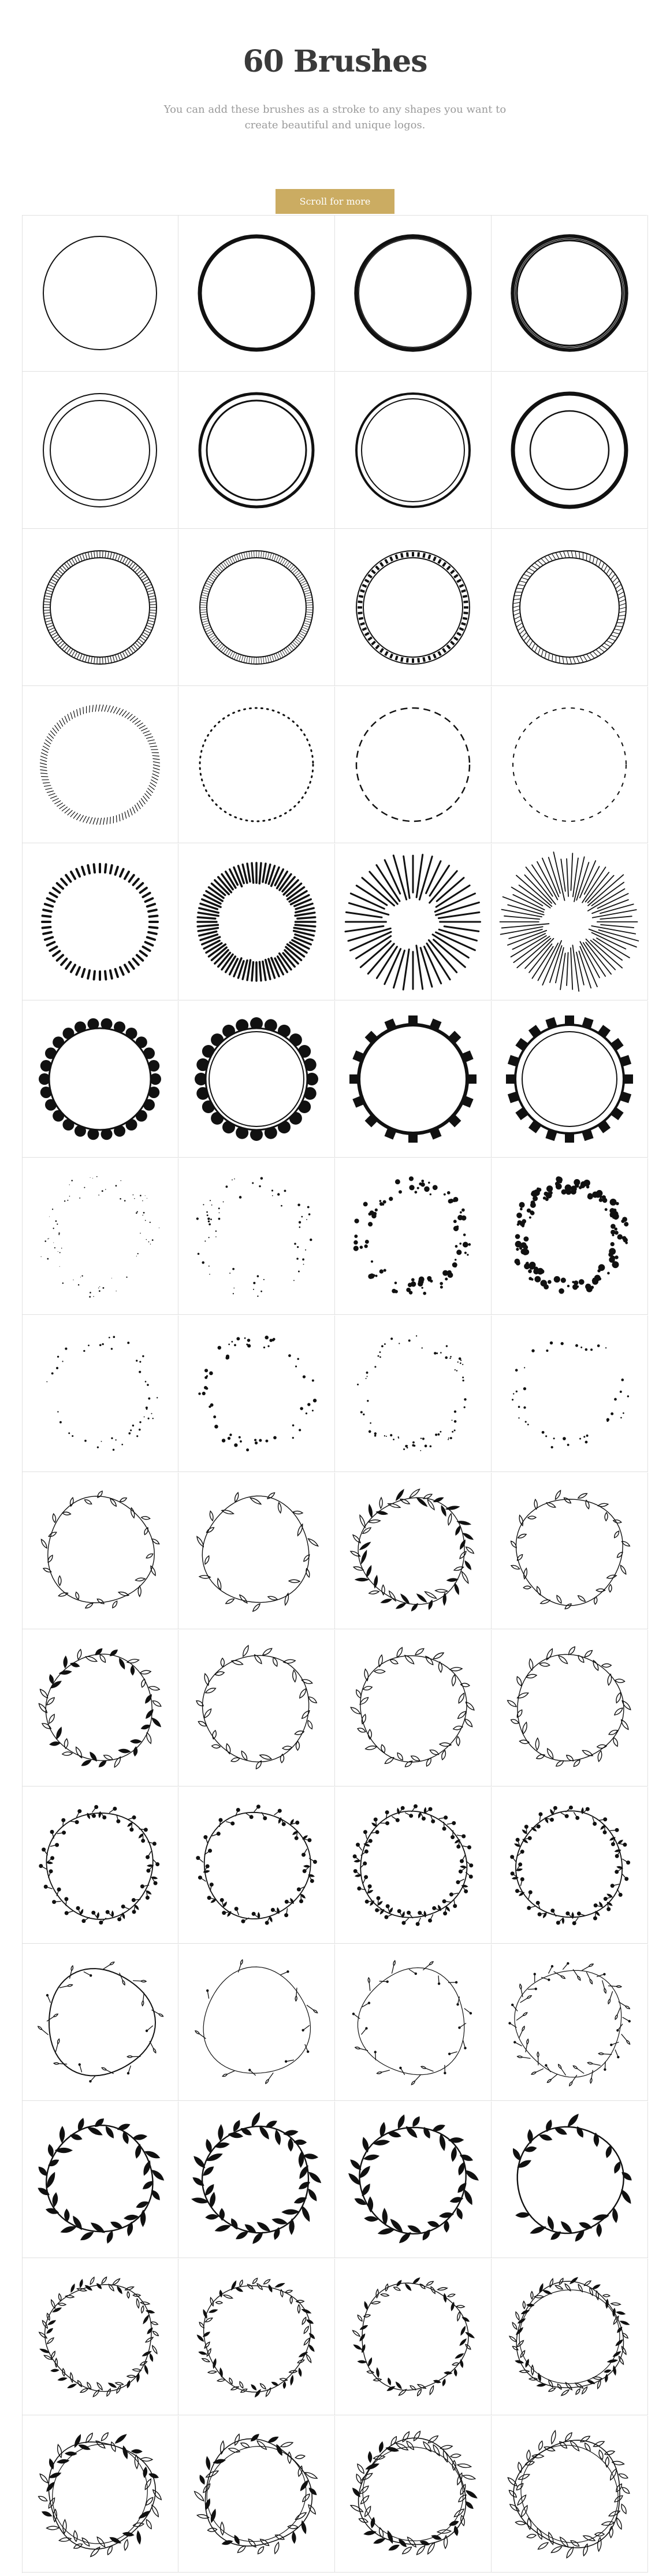 This screenshot has width=670, height=2576. Describe the element at coordinates (335, 201) in the screenshot. I see `scroll-for-more-button: Scroll for more` at that location.